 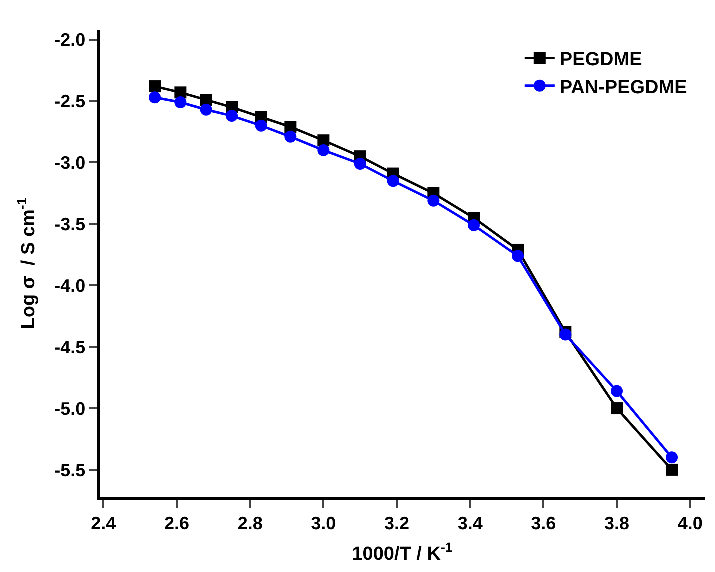 What do you see at coordinates (70, 102) in the screenshot?
I see `y-tick-label: -2.5` at bounding box center [70, 102].